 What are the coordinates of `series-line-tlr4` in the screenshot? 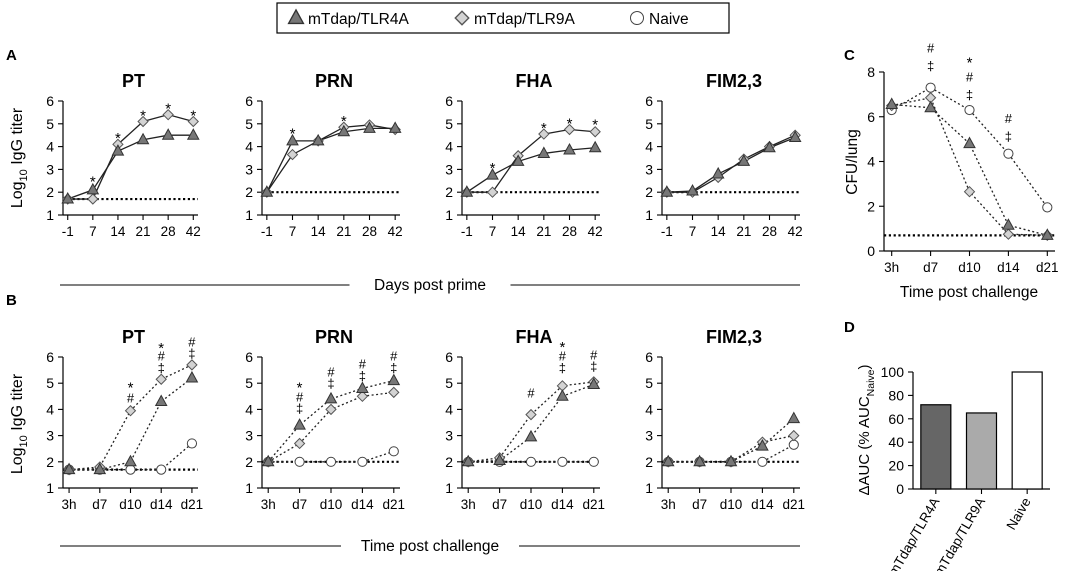 It's located at (969, 169).